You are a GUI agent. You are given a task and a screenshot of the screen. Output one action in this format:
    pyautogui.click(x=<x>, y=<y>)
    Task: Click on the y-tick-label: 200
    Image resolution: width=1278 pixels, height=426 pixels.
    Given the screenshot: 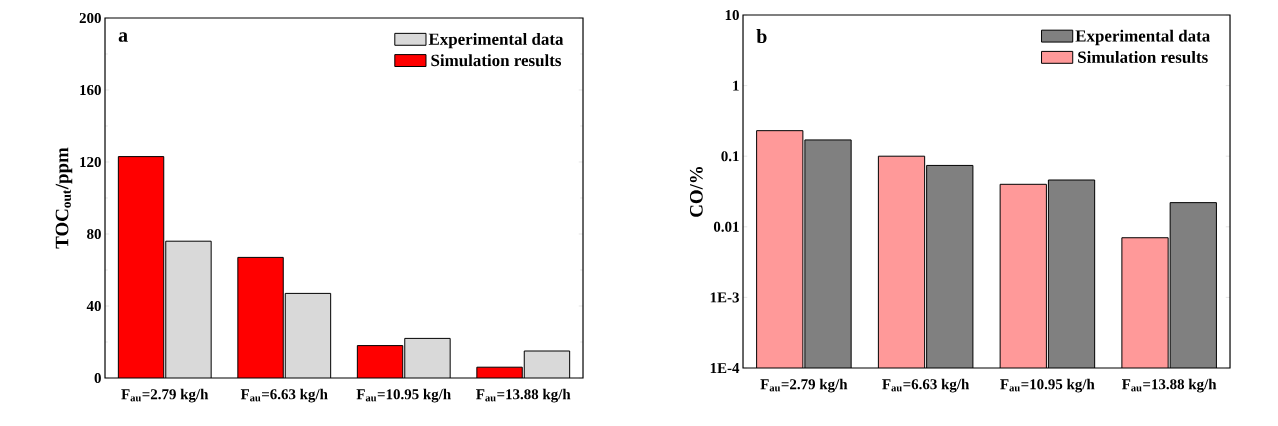 What is the action you would take?
    pyautogui.click(x=90, y=18)
    